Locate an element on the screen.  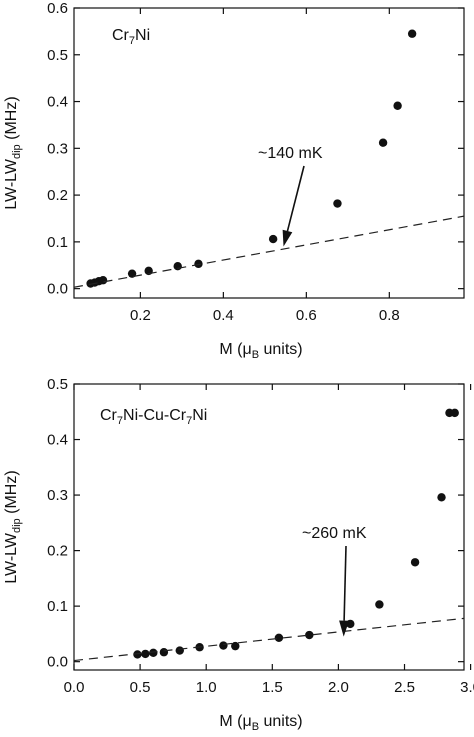
x-tick-label: 1.5 is located at coordinates (272, 687).